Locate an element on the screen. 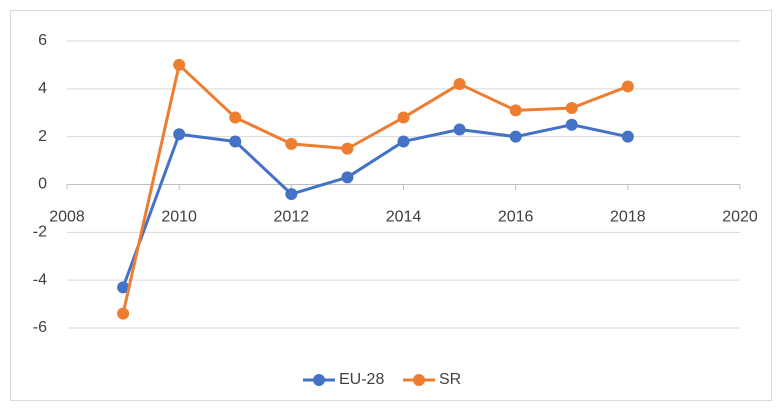 This screenshot has width=782, height=412. y-tick-label: 6 is located at coordinates (42, 40).